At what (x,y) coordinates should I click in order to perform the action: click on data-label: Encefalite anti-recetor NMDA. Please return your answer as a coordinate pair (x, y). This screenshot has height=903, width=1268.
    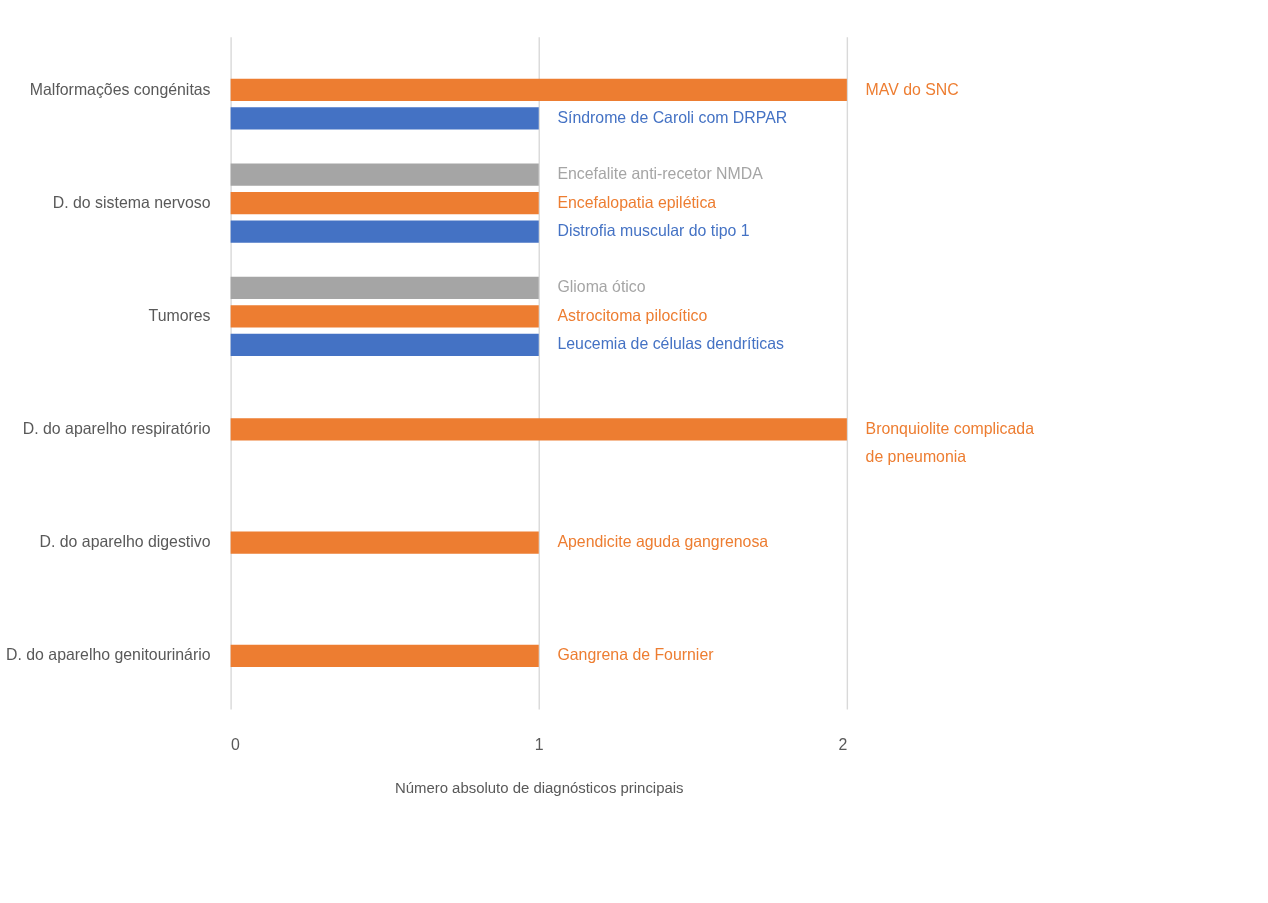
    Looking at the image, I should click on (660, 174).